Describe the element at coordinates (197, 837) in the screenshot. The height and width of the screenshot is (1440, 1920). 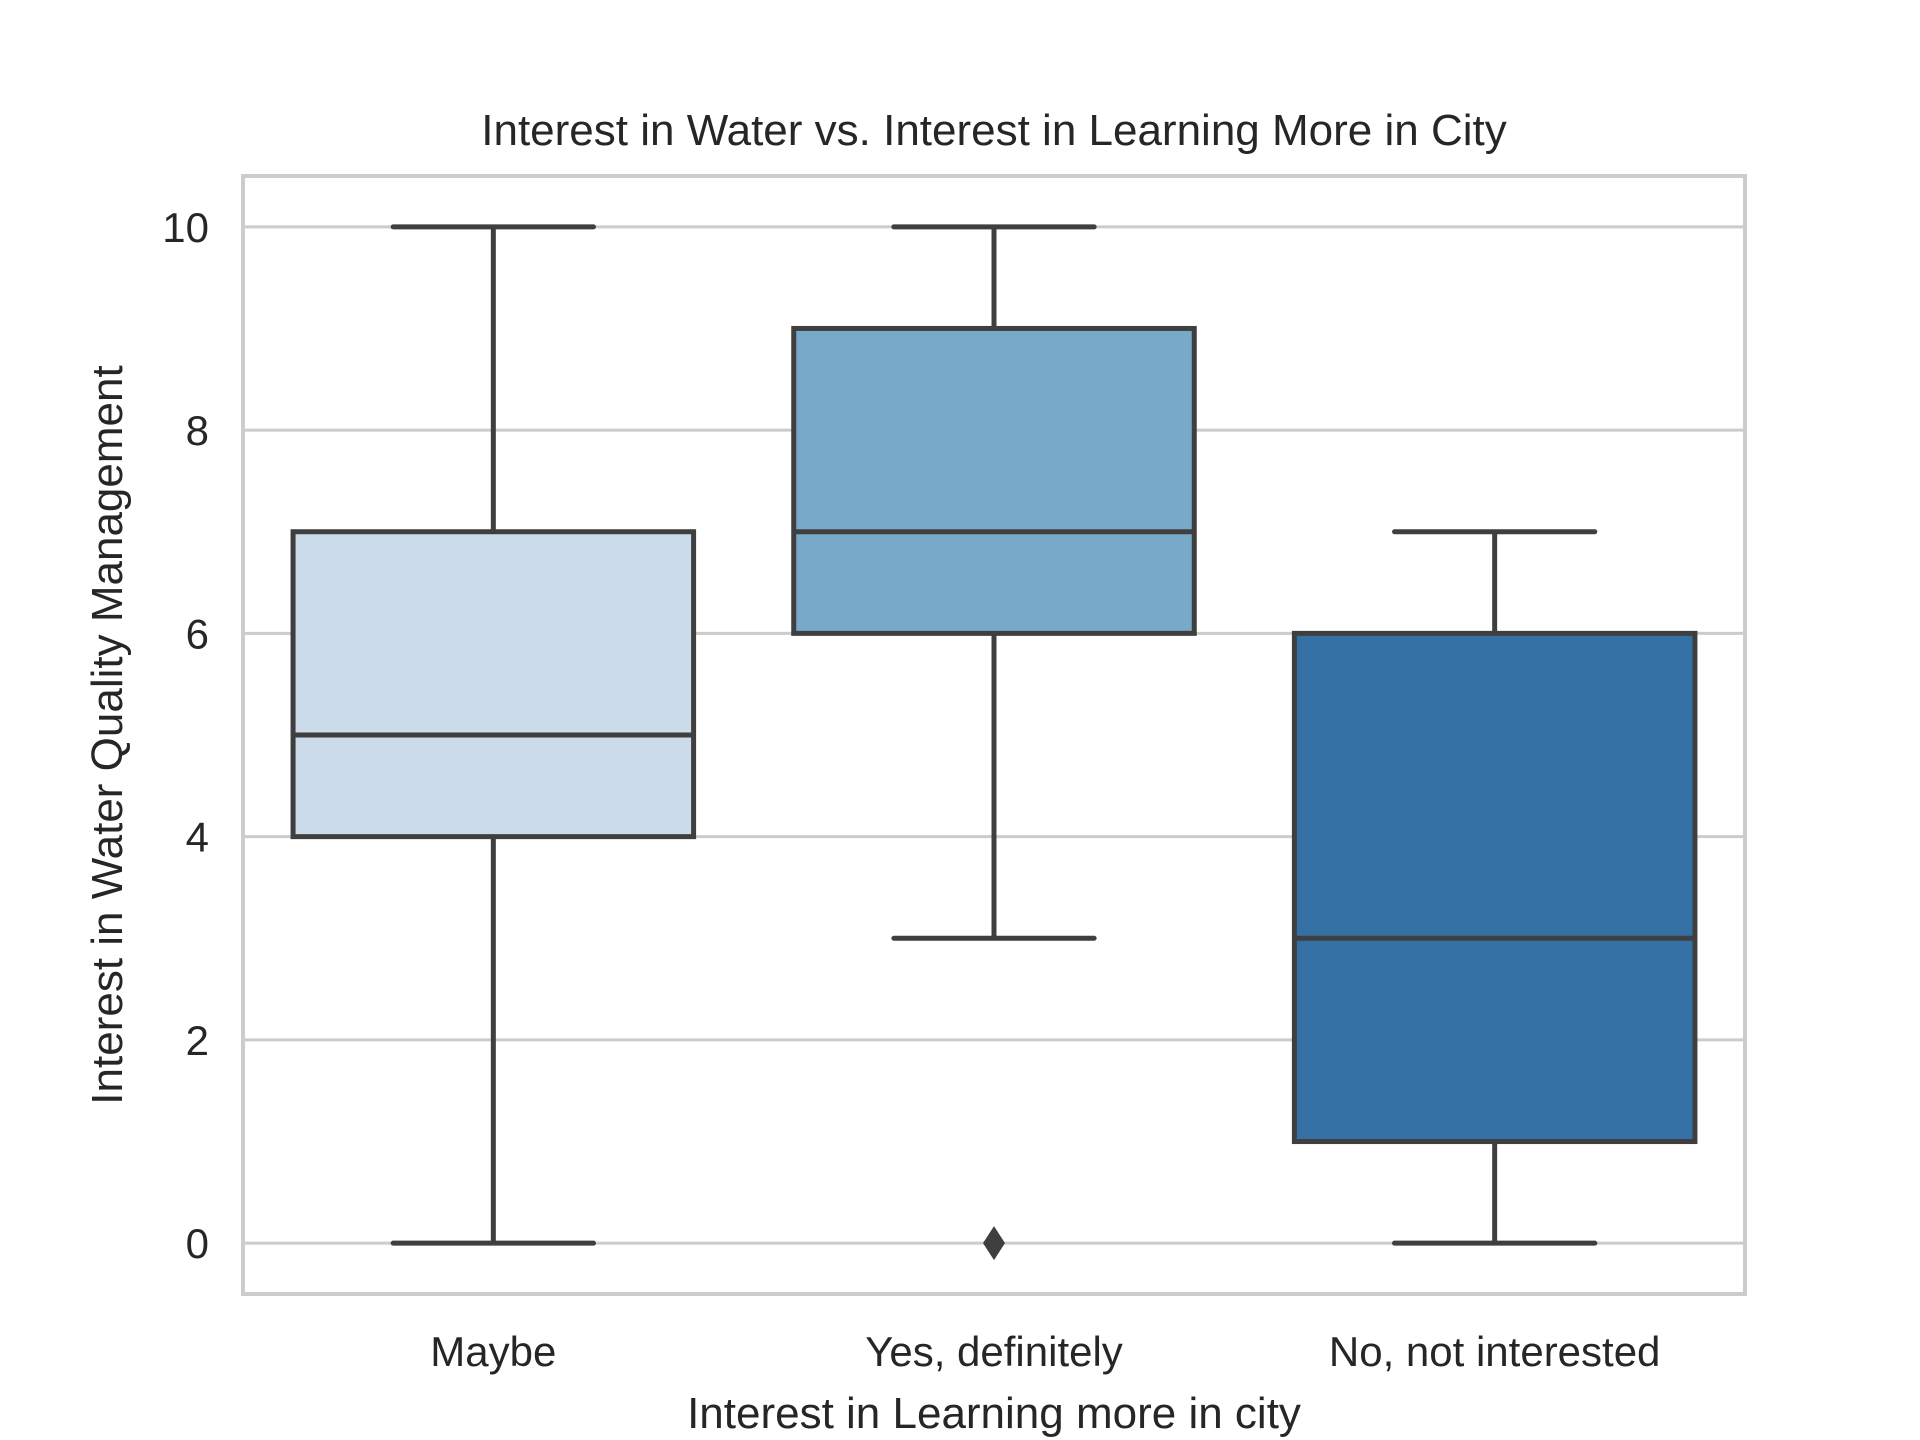
I see `y-tick-label-4: 4` at that location.